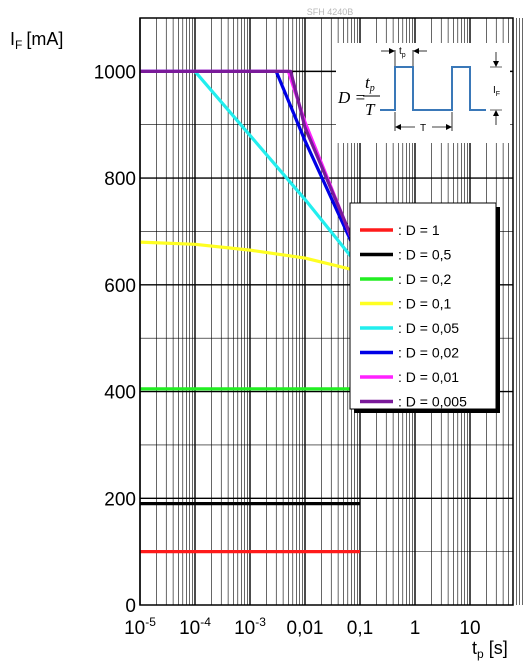 This screenshot has width=524, height=666. I want to click on y-tick-label: 200, so click(120, 499).